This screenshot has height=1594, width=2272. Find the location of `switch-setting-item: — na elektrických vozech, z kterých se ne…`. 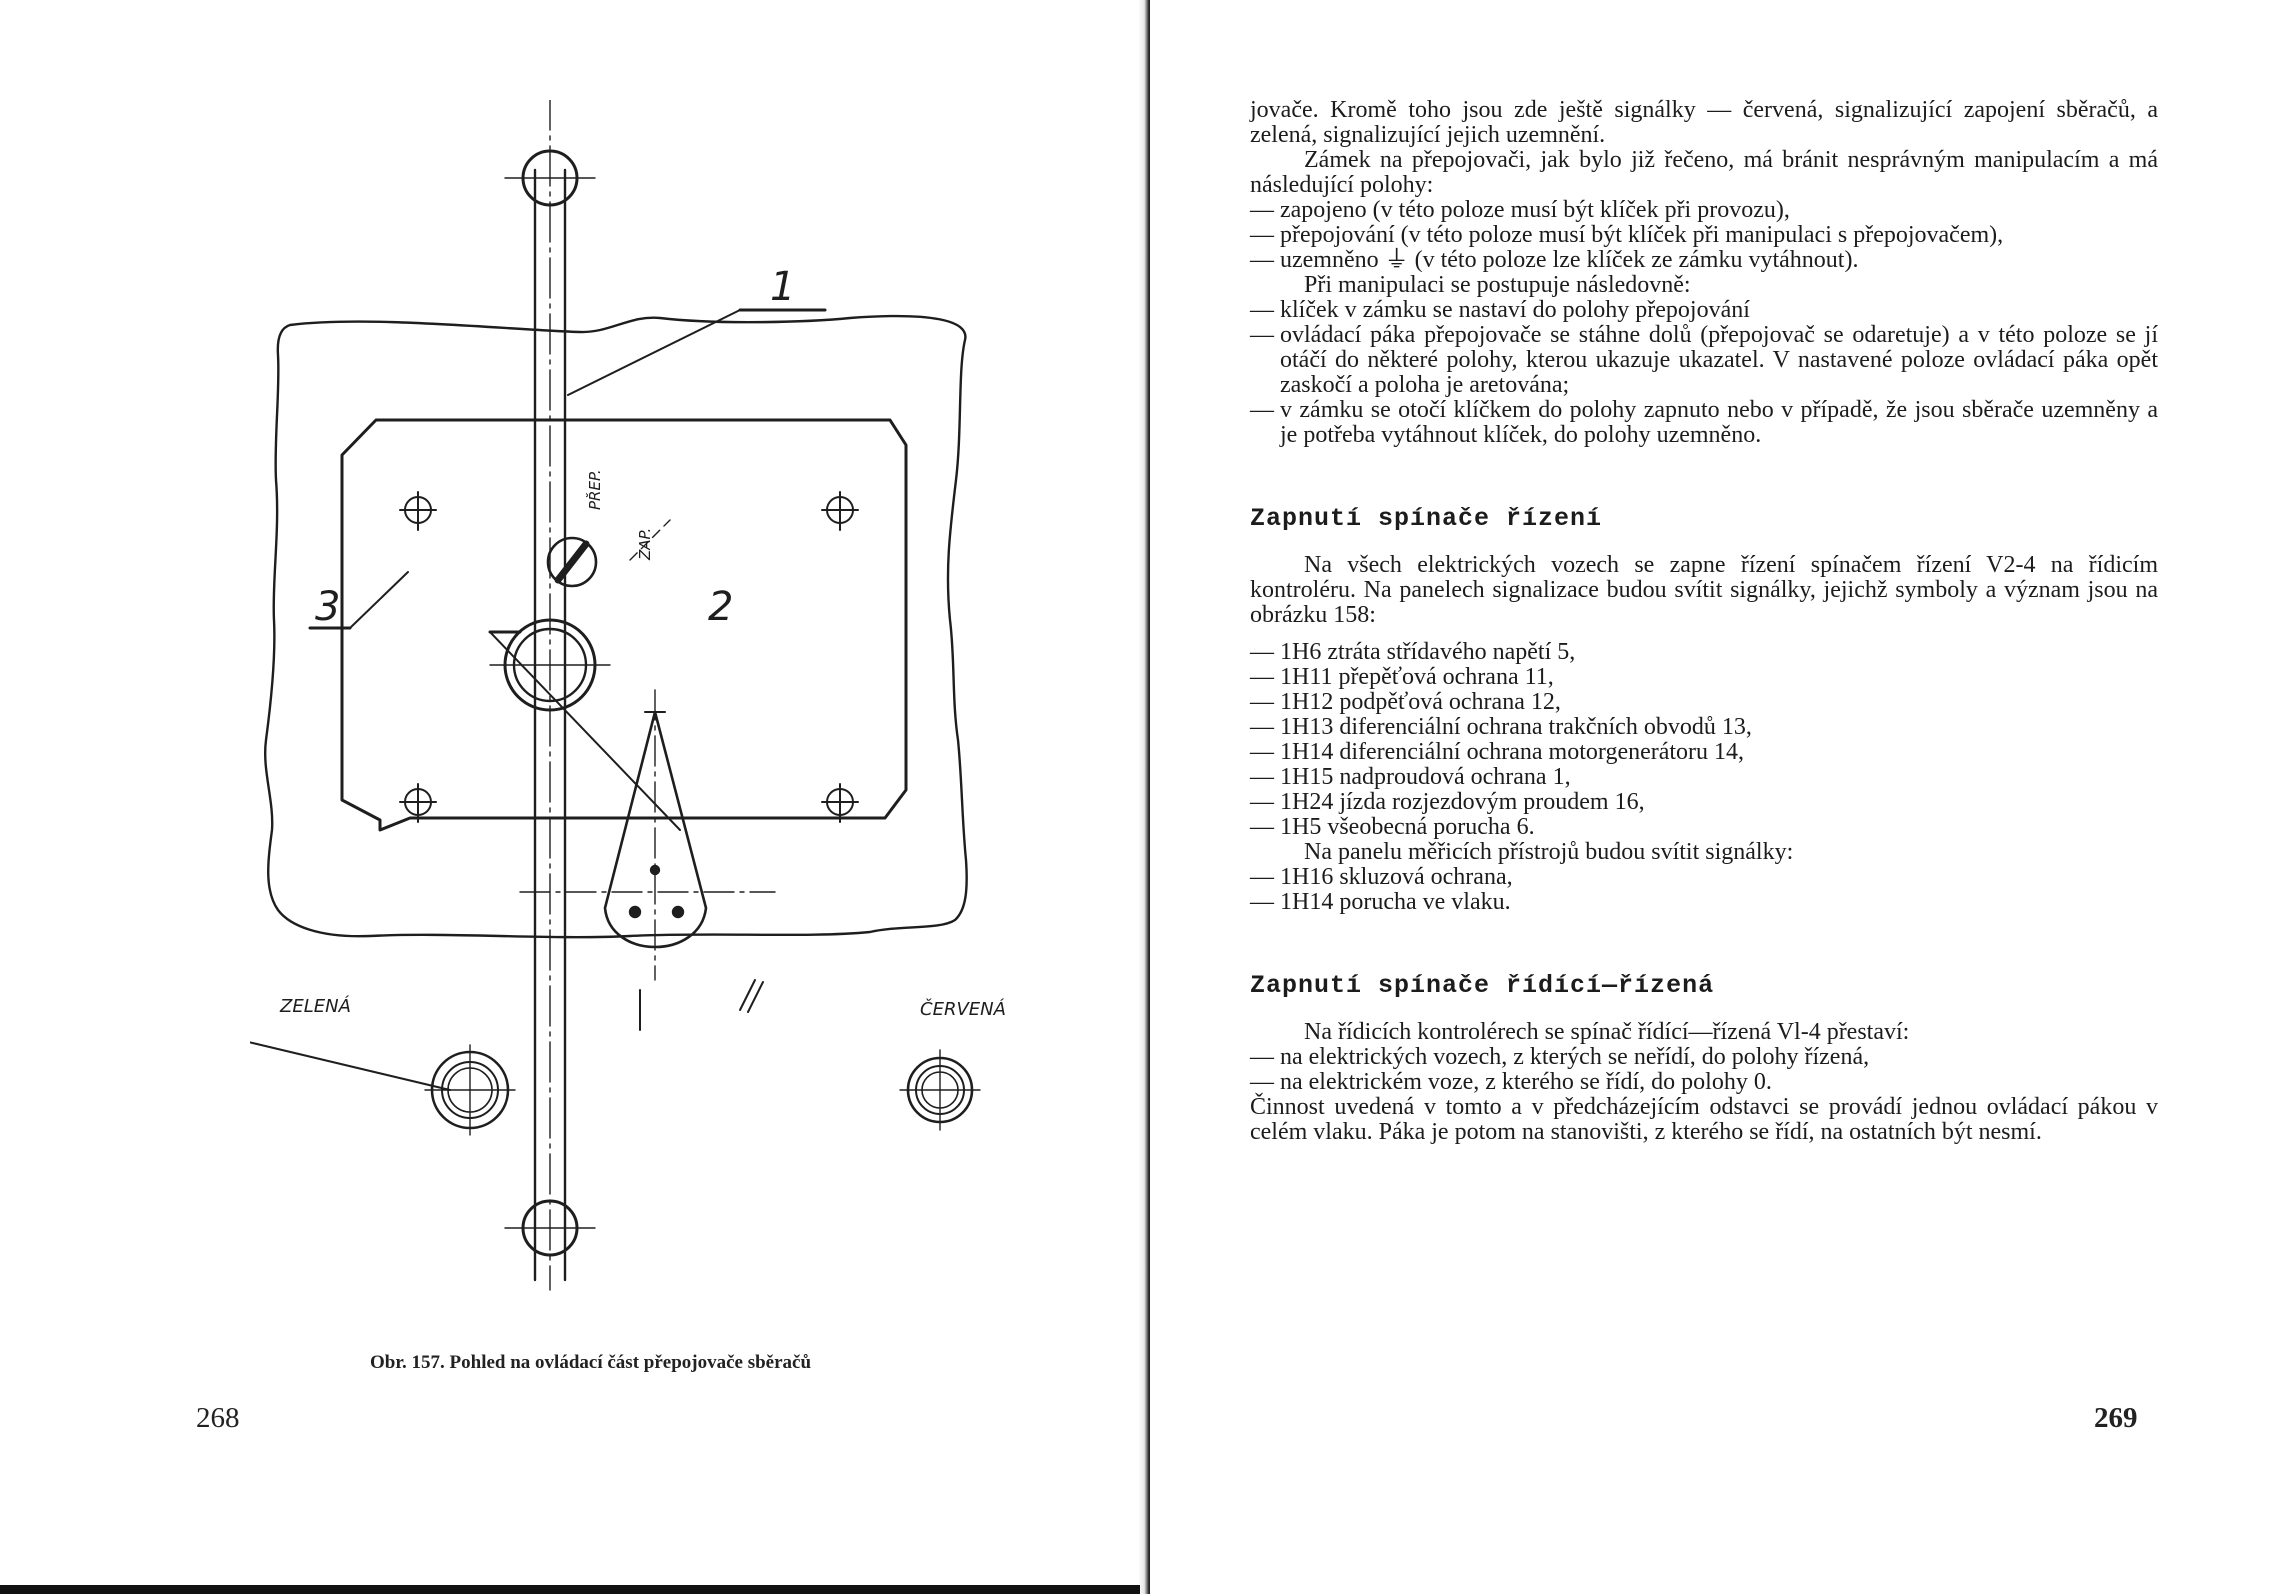

switch-setting-item: — na elektrických vozech, z kterých se ne… is located at coordinates (1560, 1057).